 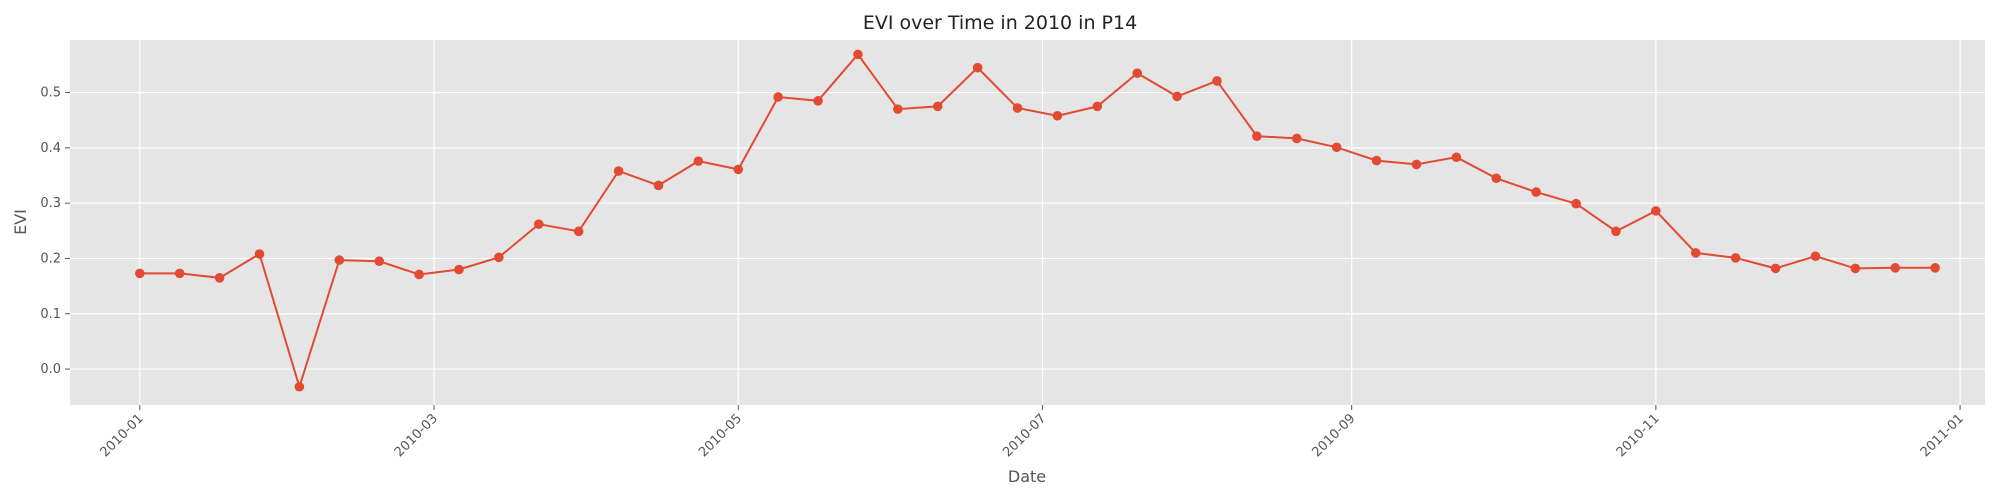 I want to click on x-tick-label: 2010-11, so click(x=1638, y=435).